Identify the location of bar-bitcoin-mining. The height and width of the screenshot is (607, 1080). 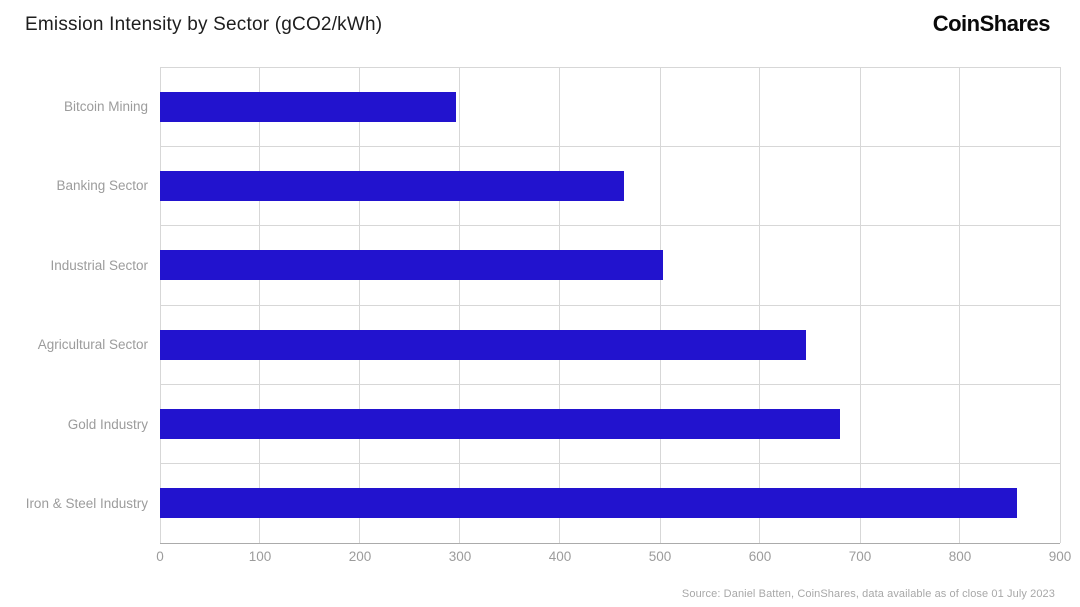
(308, 106).